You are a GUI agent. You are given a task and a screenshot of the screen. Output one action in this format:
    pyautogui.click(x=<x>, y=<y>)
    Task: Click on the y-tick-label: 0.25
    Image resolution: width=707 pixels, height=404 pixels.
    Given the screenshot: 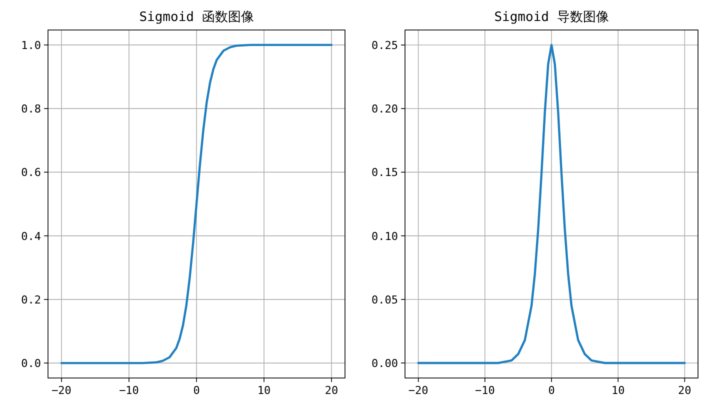 What is the action you would take?
    pyautogui.click(x=385, y=45)
    